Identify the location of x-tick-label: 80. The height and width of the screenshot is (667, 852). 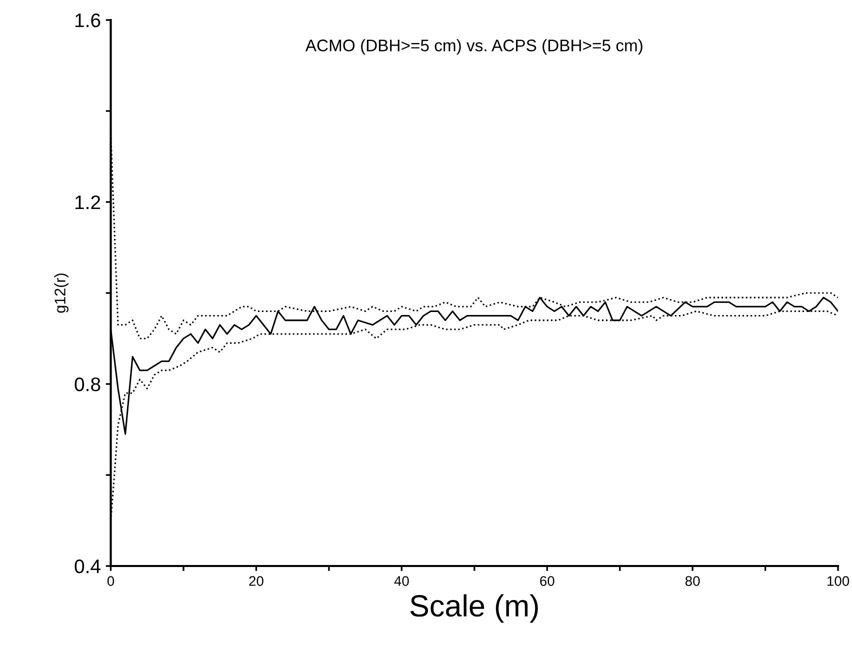
(692, 581).